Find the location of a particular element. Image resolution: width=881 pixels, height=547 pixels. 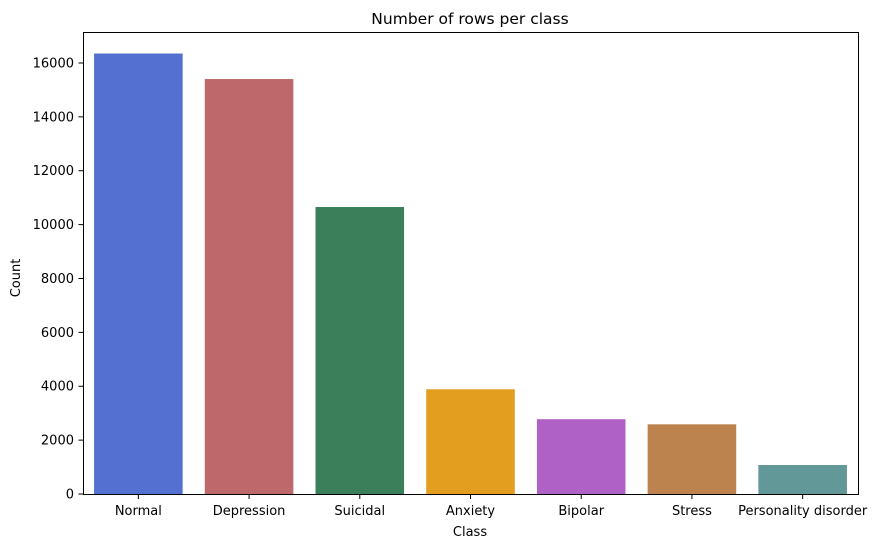

y-tick-label: 10000 is located at coordinates (53, 225).